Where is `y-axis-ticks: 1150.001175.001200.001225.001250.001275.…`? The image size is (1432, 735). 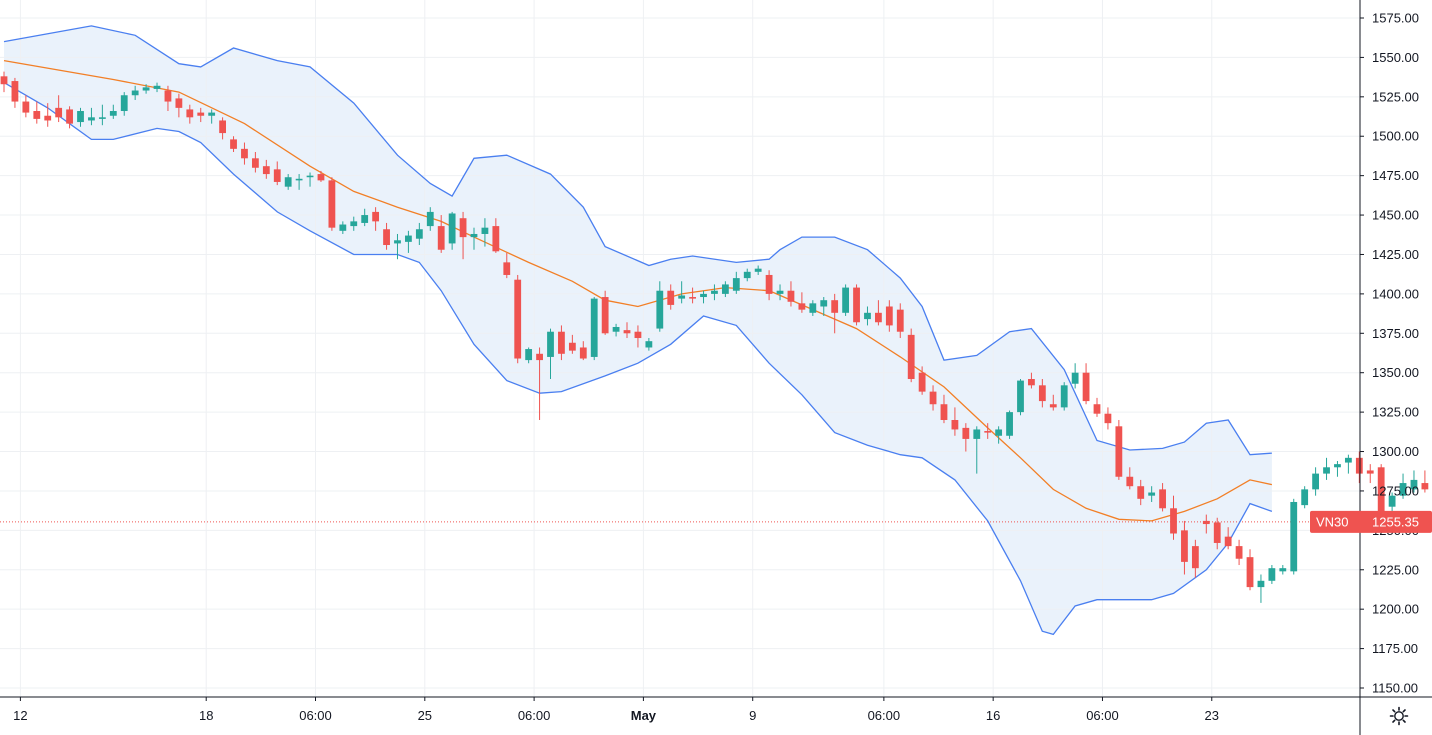 y-axis-ticks: 1150.001175.001200.001225.001250.001275.… is located at coordinates (1389, 353).